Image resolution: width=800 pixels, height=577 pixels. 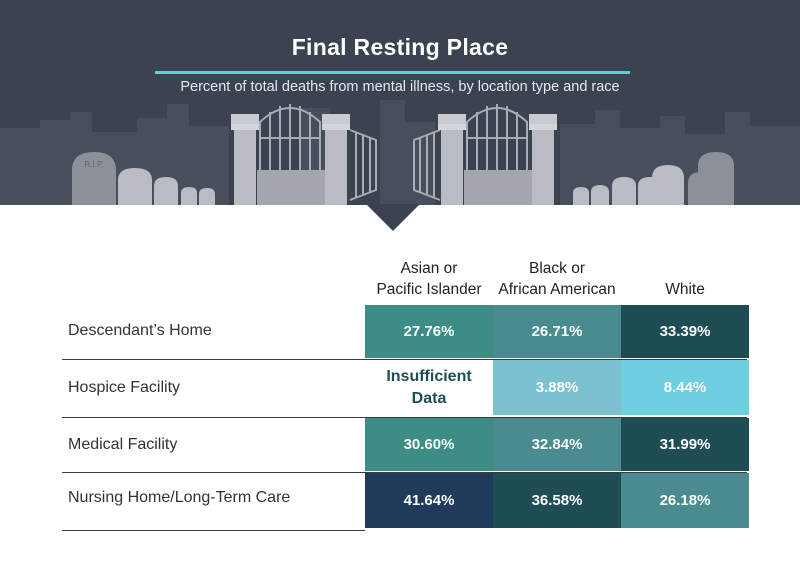 I want to click on row-label: Descendant’s Home, so click(x=140, y=330).